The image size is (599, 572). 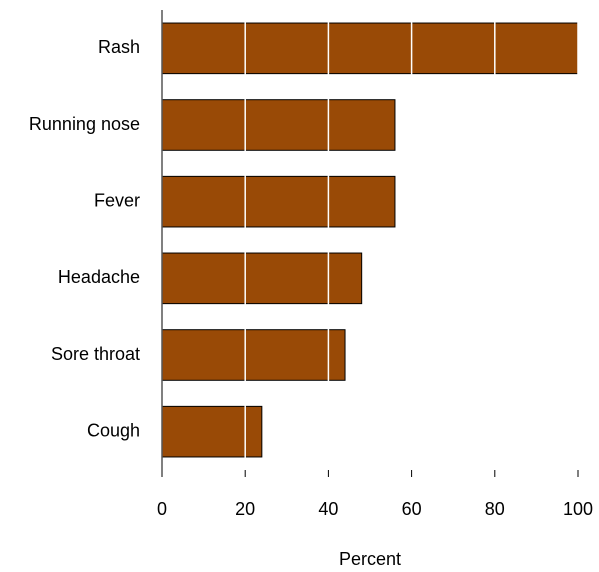 What do you see at coordinates (113, 430) in the screenshot?
I see `y-tick-label: Cough` at bounding box center [113, 430].